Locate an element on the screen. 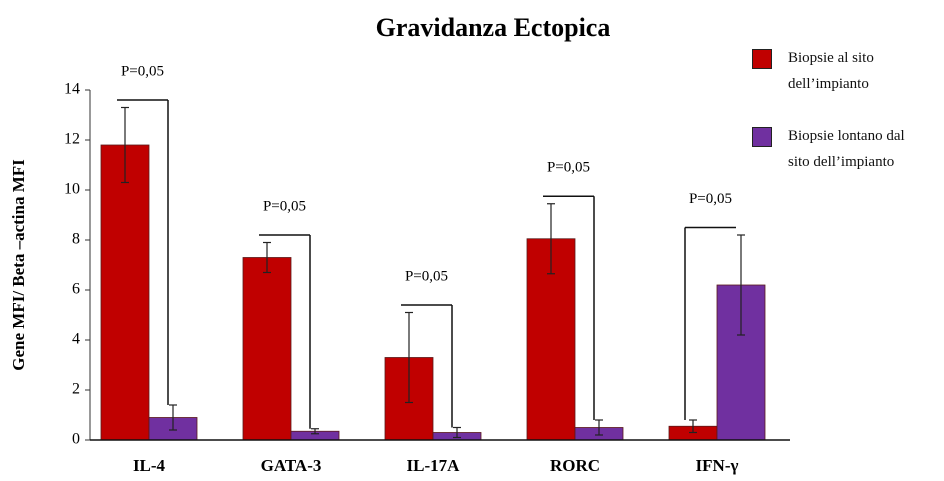  y-tick-label: 0 is located at coordinates (76, 439).